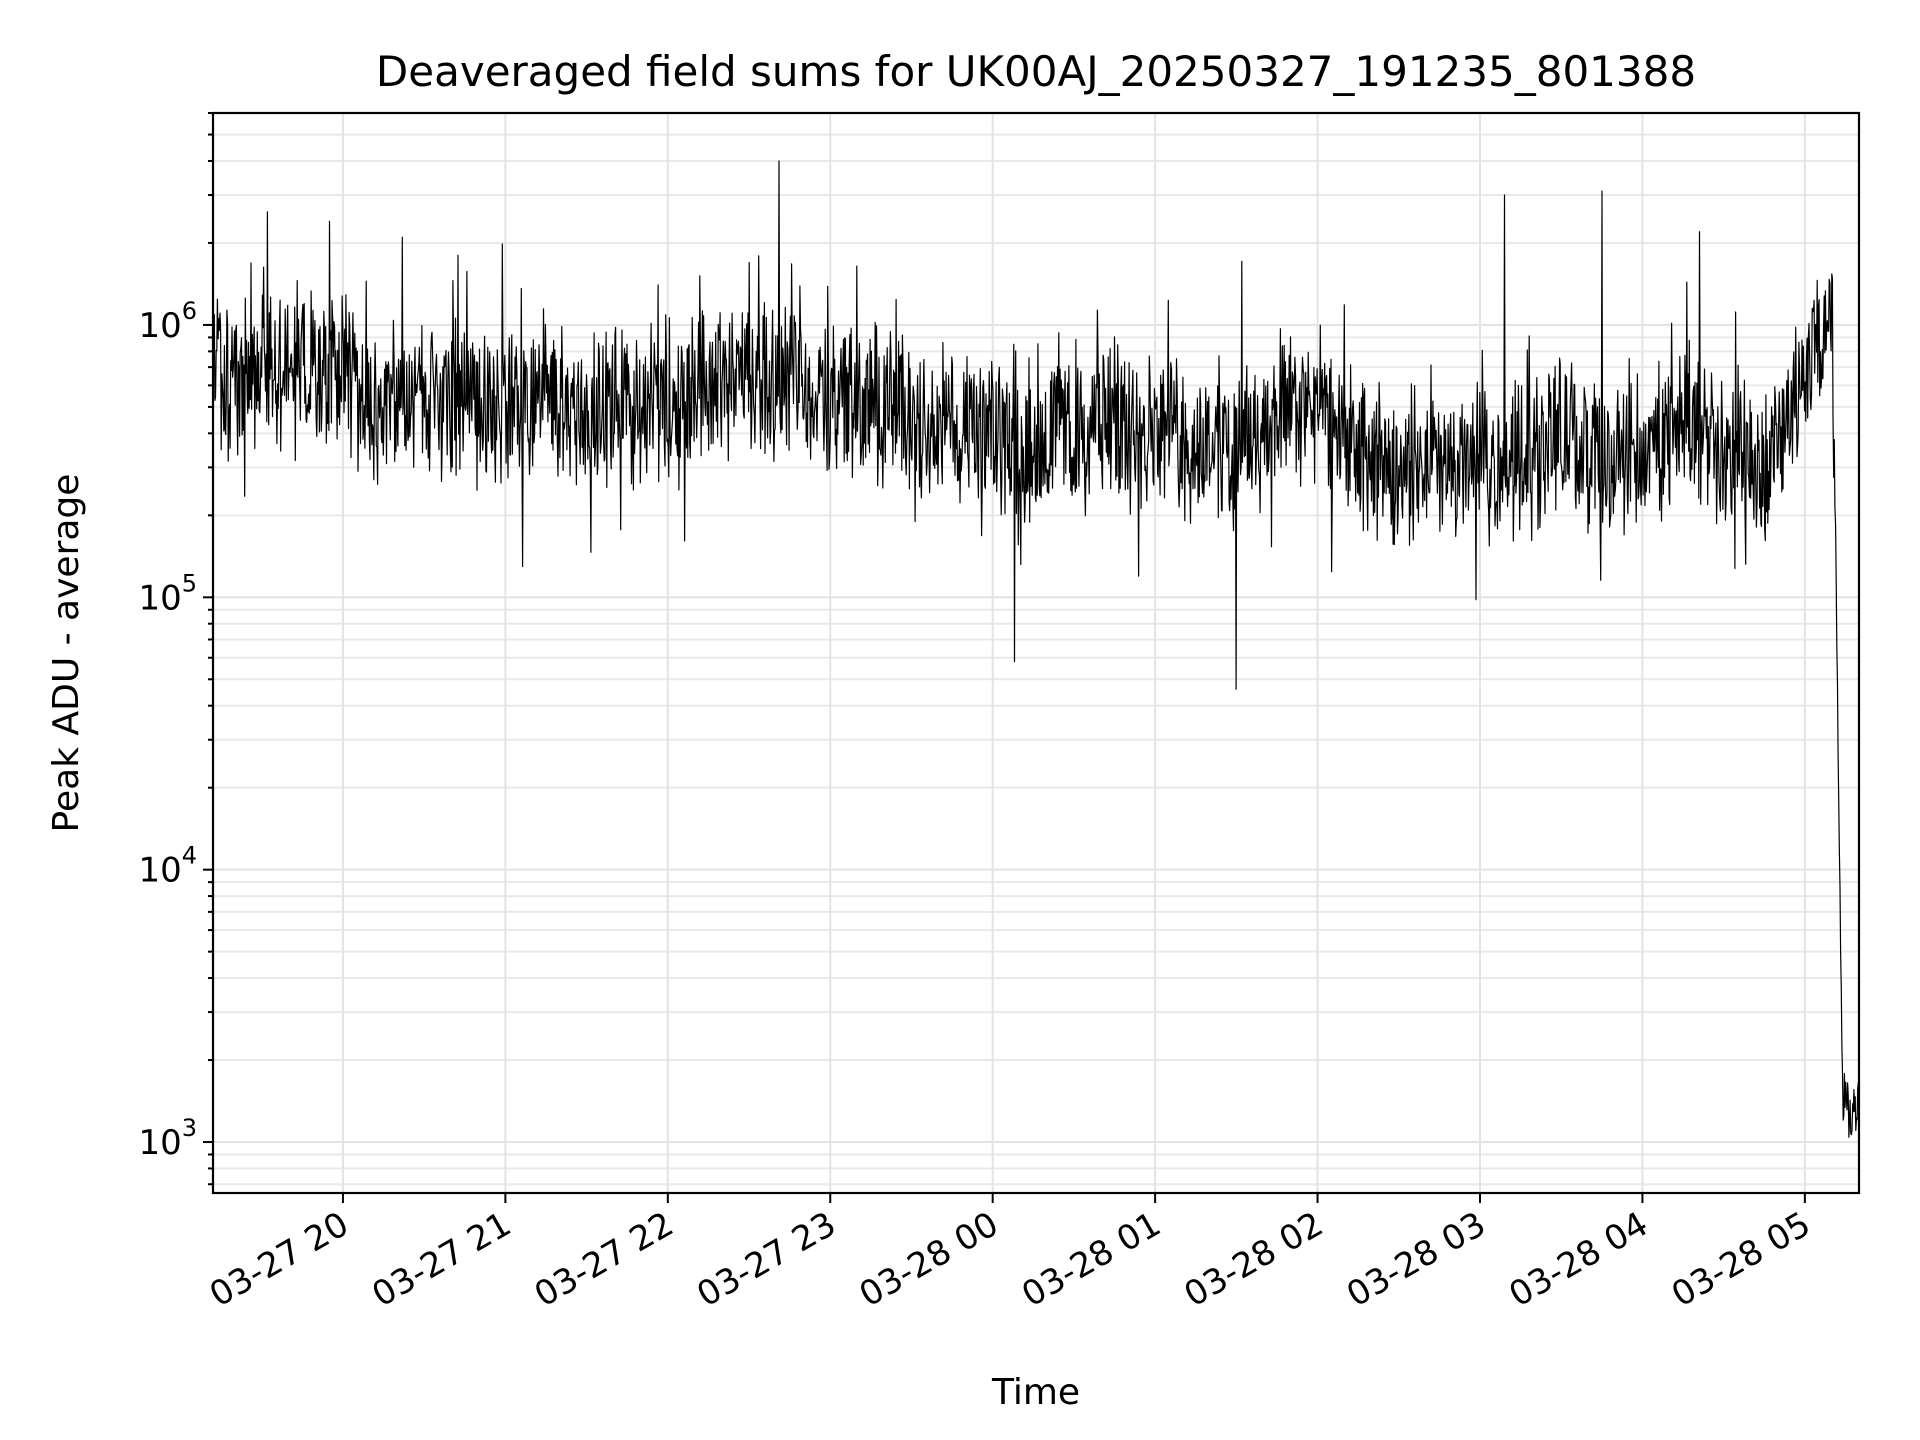  I want to click on x-tick-label: 03-28 05, so click(1741, 1259).